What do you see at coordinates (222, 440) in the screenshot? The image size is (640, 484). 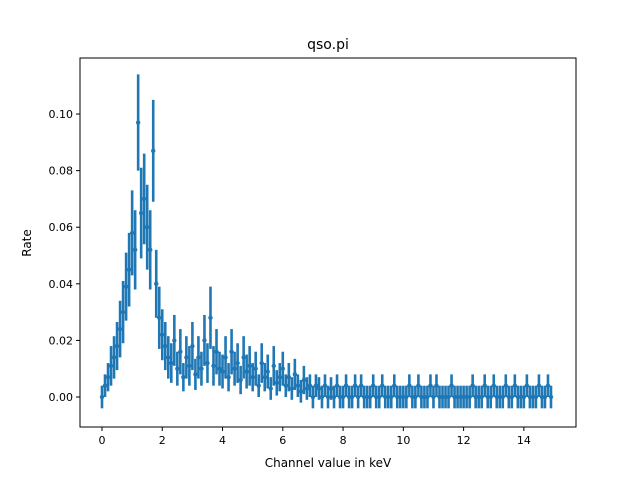 I see `x-tick-label: 4` at bounding box center [222, 440].